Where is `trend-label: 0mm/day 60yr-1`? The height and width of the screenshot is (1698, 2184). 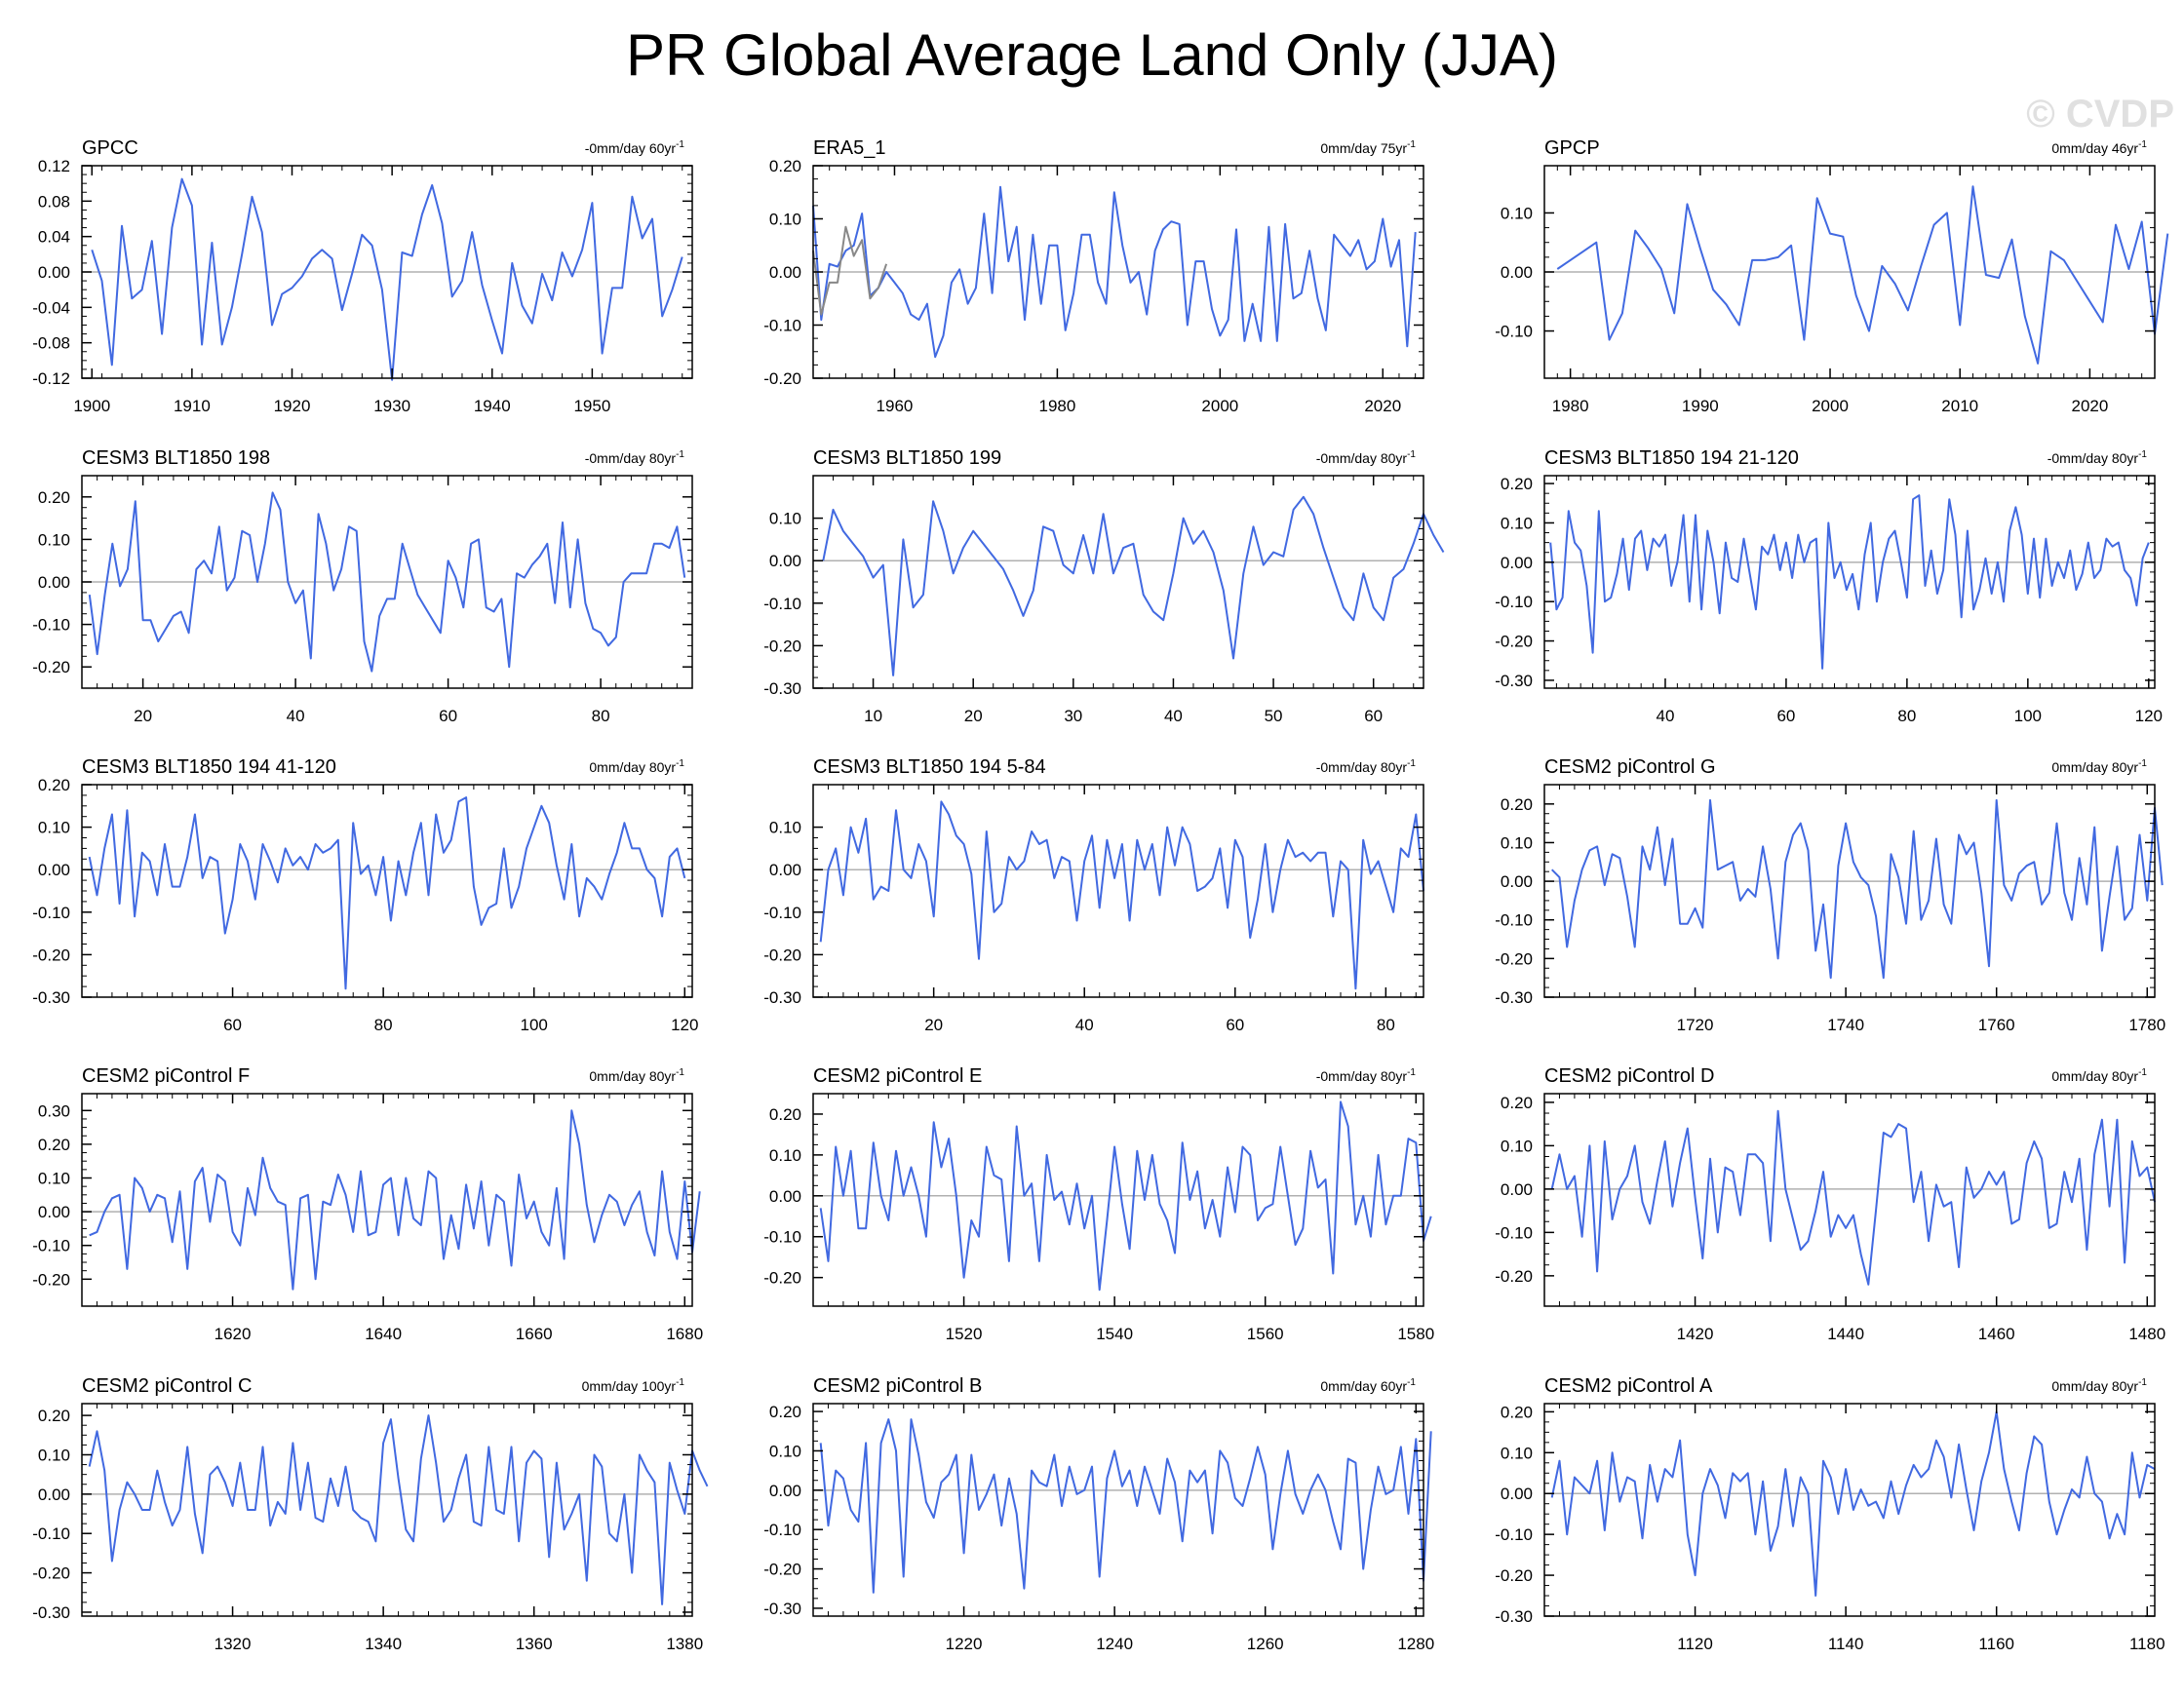 trend-label: 0mm/day 60yr-1 is located at coordinates (1368, 1385).